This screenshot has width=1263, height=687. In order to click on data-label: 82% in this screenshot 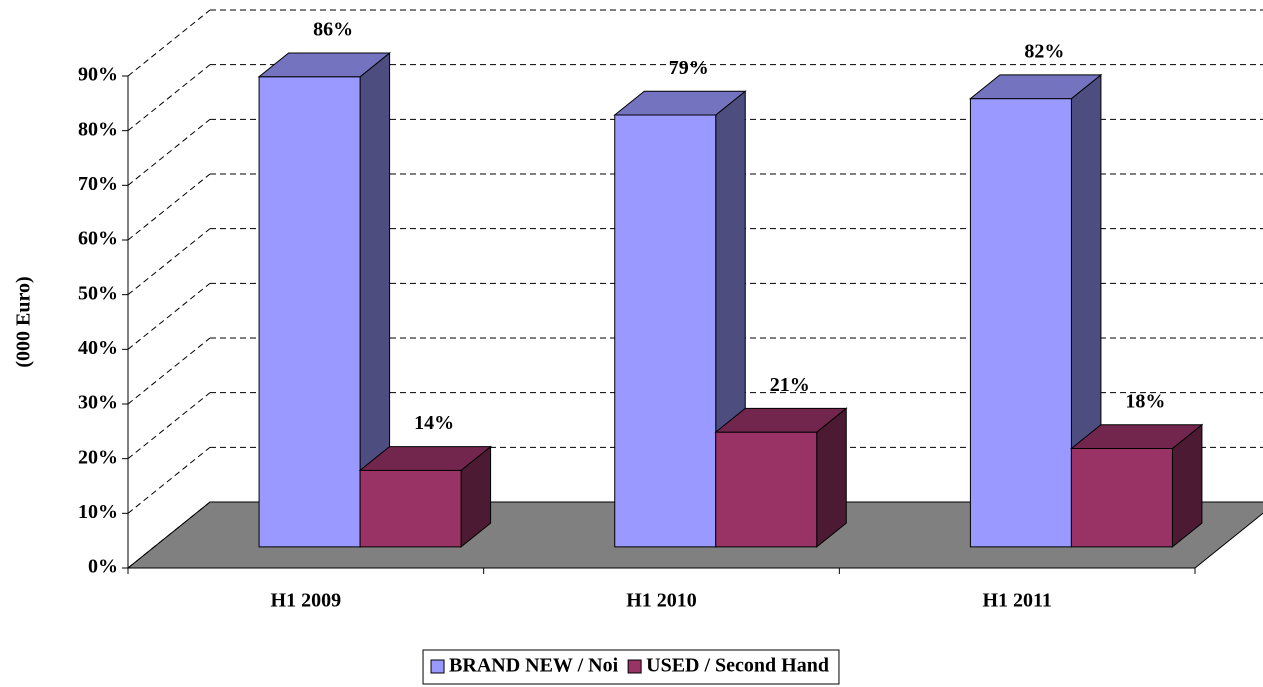, I will do `click(1044, 51)`.